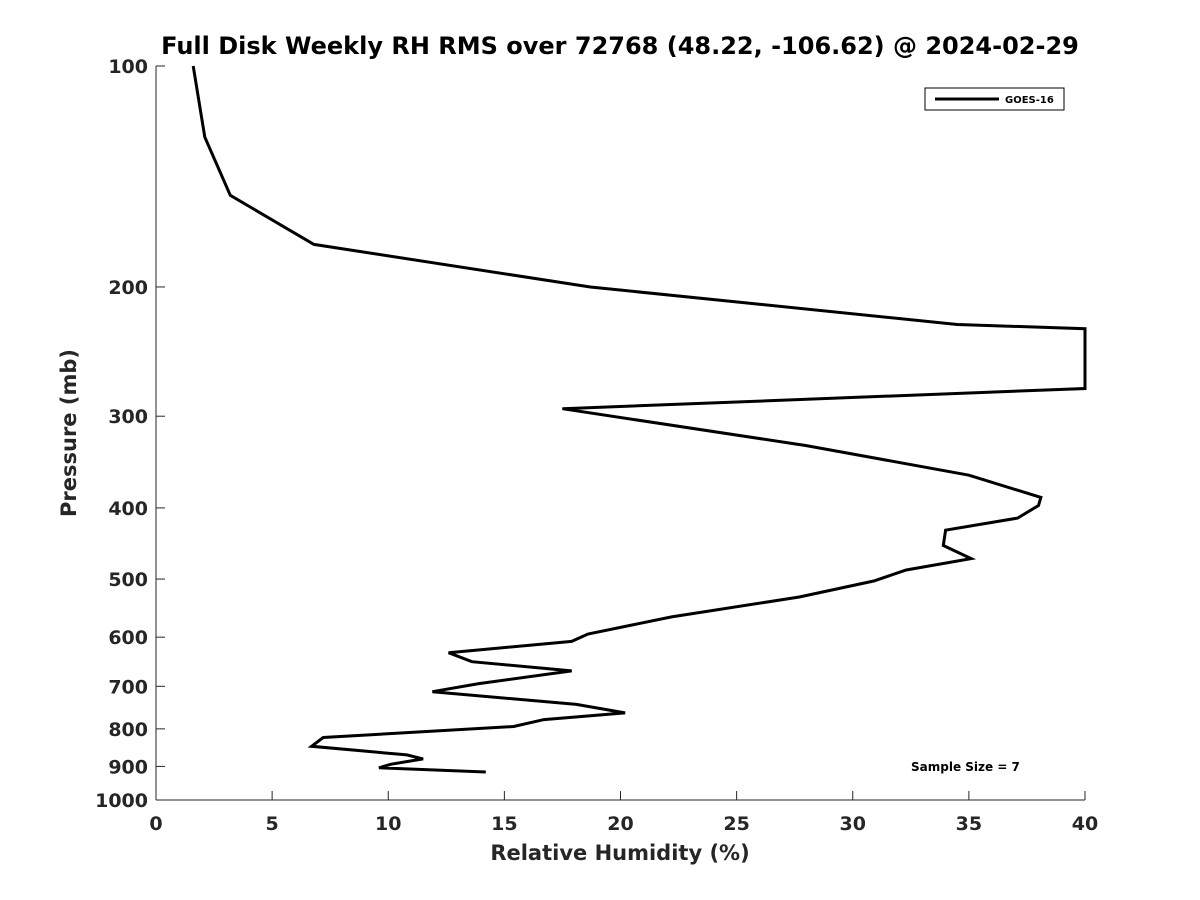 This screenshot has width=1200, height=900. I want to click on y-tick-label: 1000, so click(121, 801).